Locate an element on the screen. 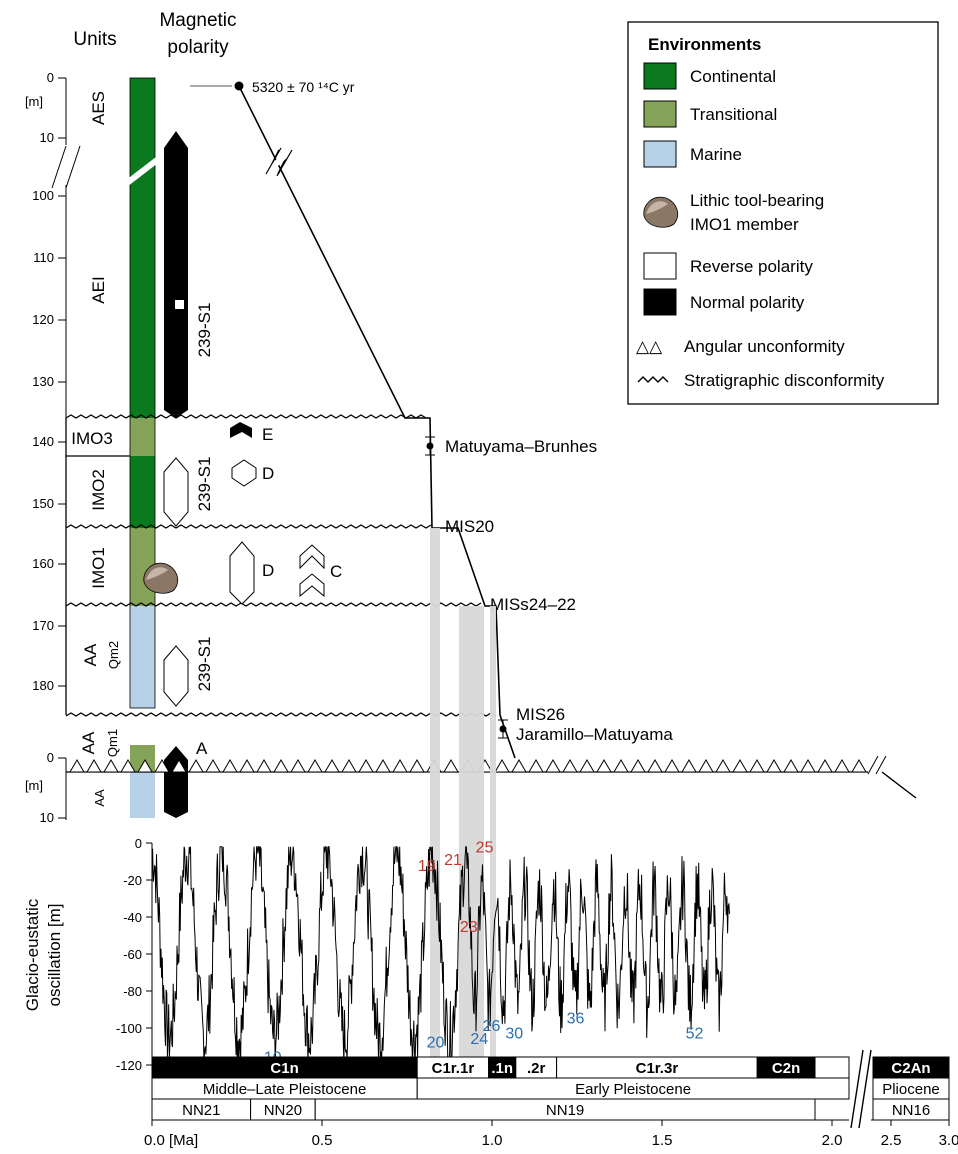 This screenshot has width=958, height=1154. time-tick-label: 0.5 is located at coordinates (322, 1140).